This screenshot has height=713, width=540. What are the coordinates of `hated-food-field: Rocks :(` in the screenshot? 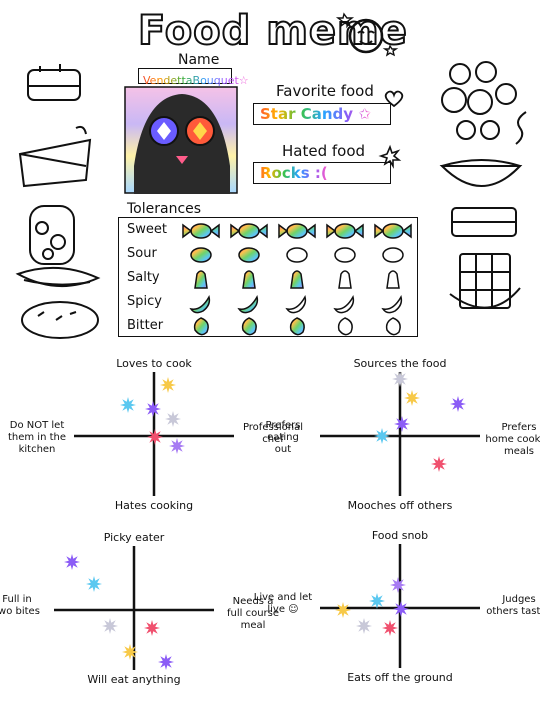 It's located at (322, 173).